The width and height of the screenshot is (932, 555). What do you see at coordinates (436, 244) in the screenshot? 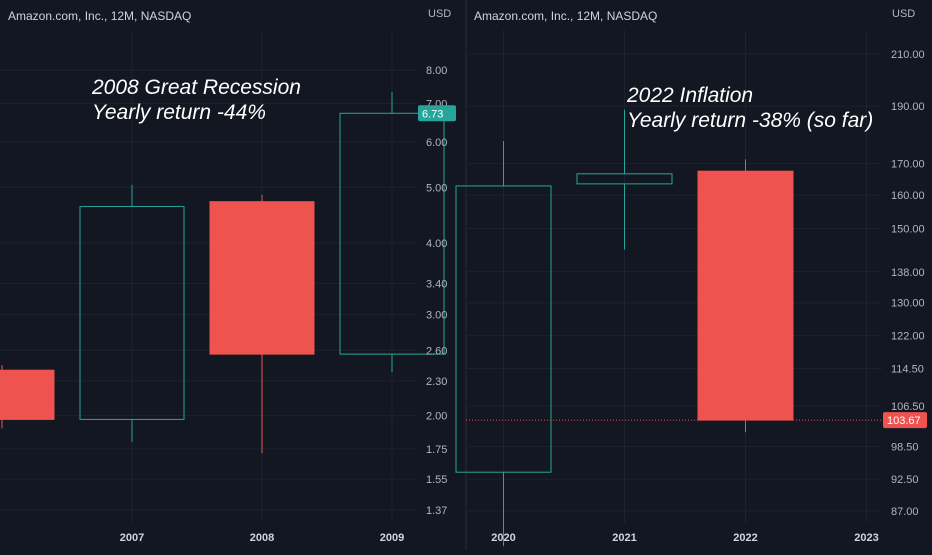
I see `y-tick-label: 4.00` at bounding box center [436, 244].